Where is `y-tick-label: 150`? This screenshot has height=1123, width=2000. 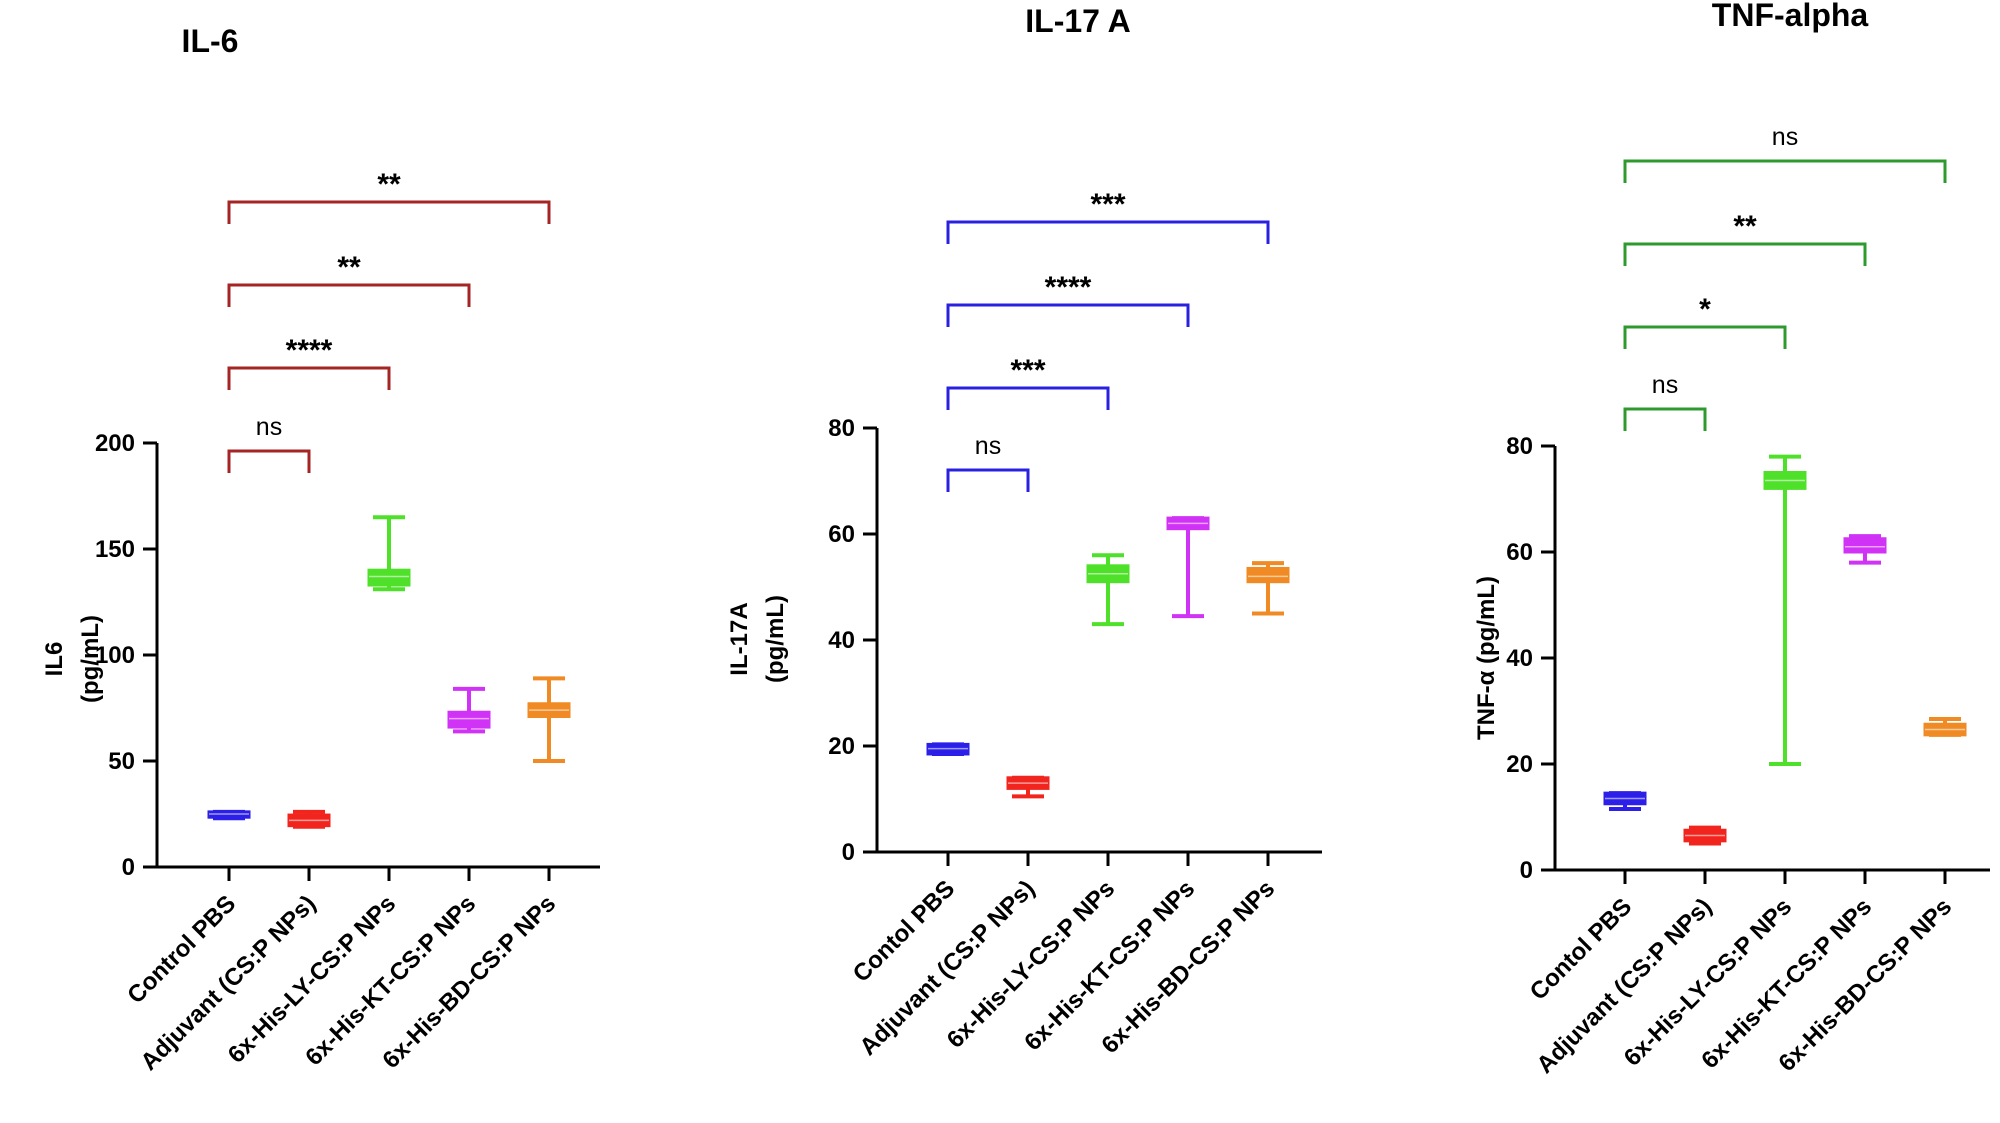 y-tick-label: 150 is located at coordinates (115, 549).